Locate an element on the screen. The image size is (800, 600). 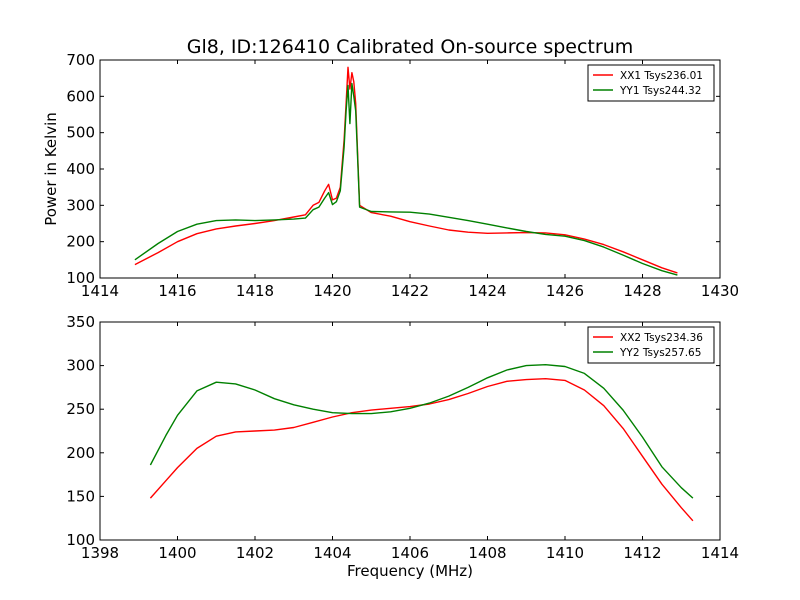
x-tick-label: 1398 is located at coordinates (100, 553).